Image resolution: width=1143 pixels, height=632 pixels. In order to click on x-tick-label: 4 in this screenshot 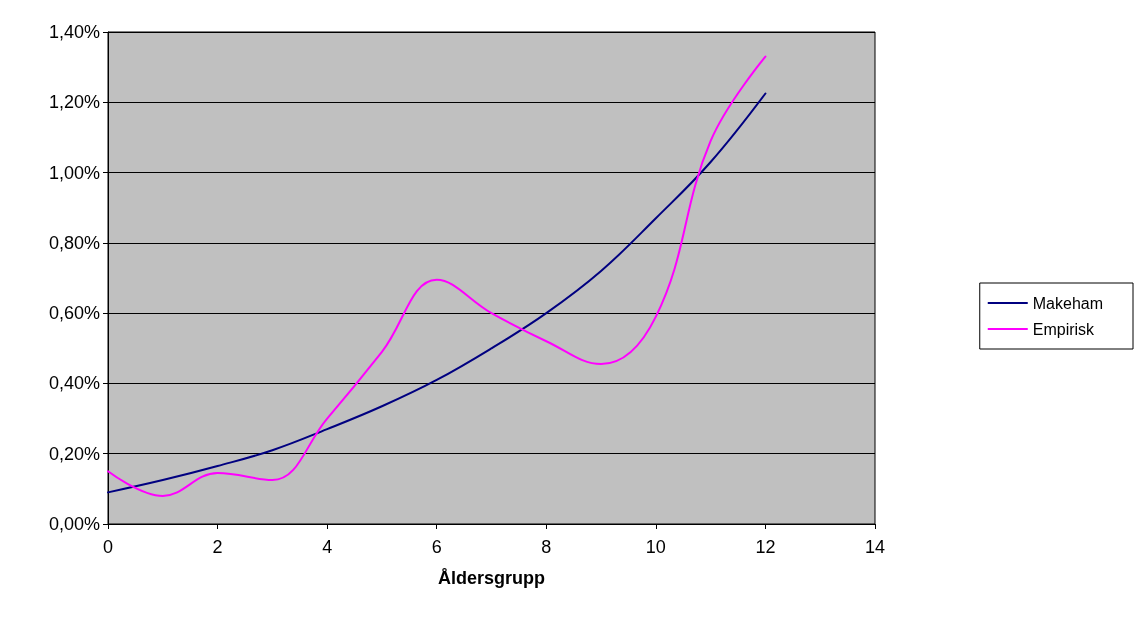, I will do `click(327, 547)`.